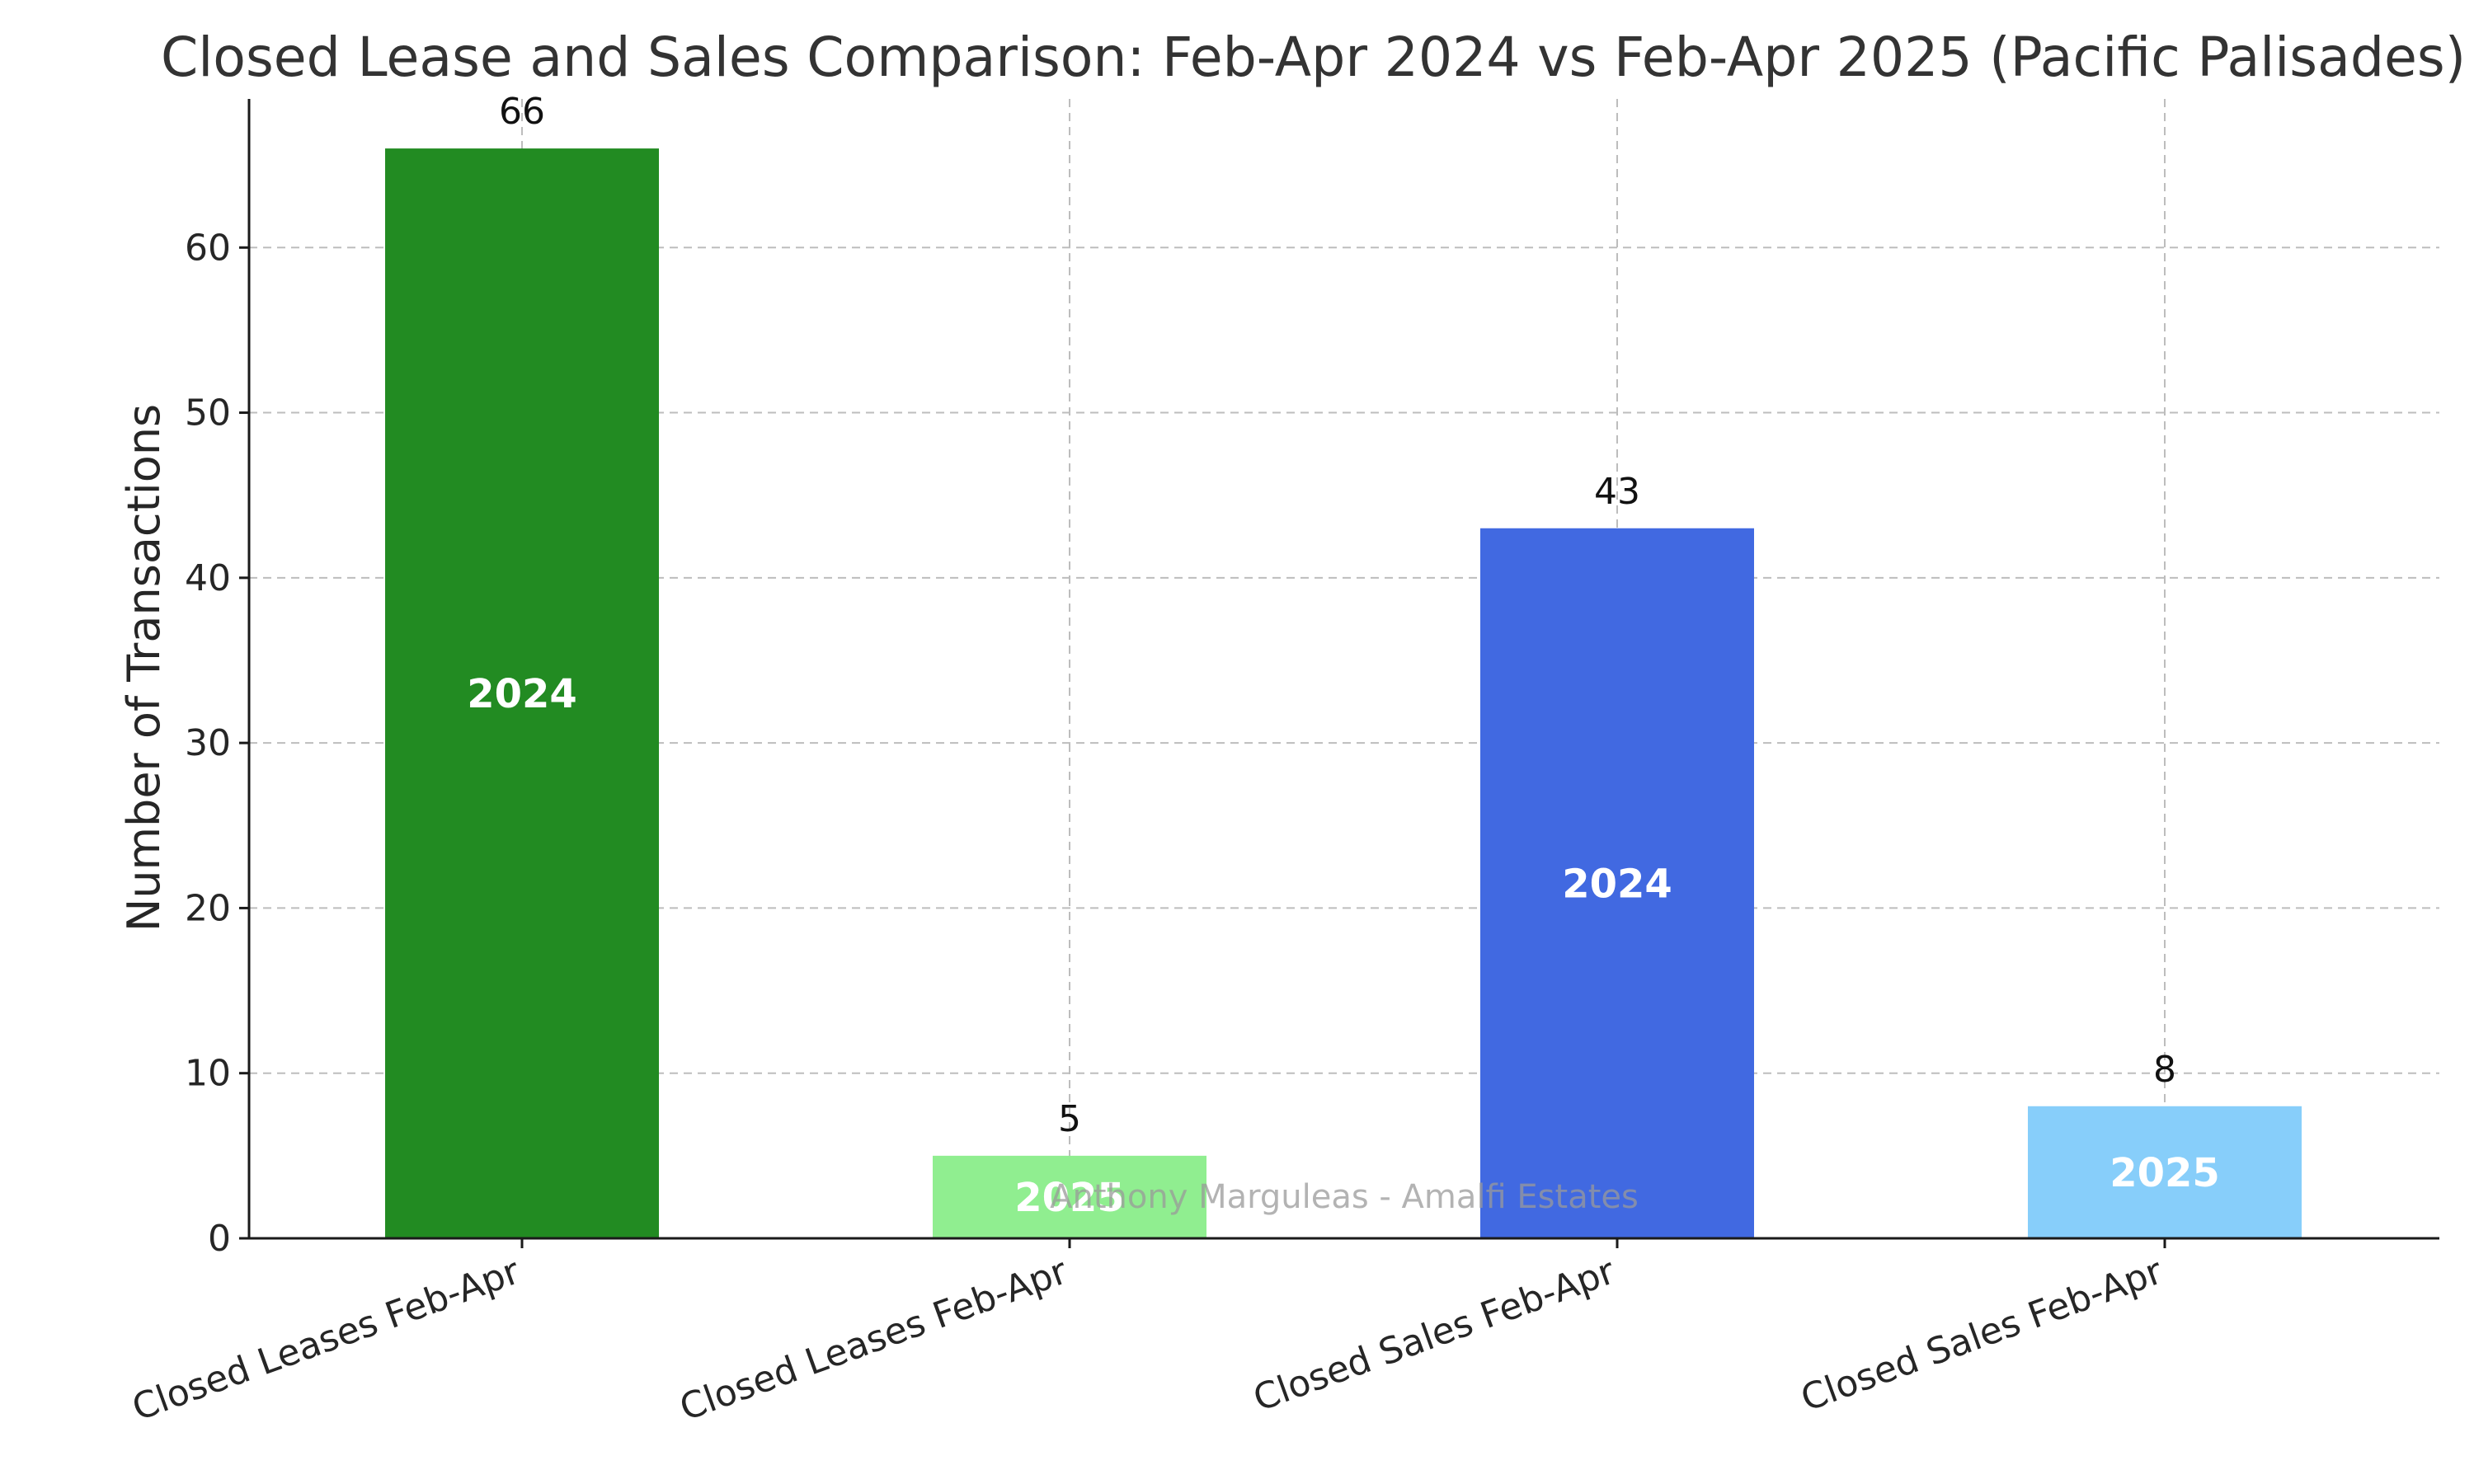 This screenshot has height=1484, width=2474. Describe the element at coordinates (208, 1074) in the screenshot. I see `y-tick-label-10: 10` at that location.